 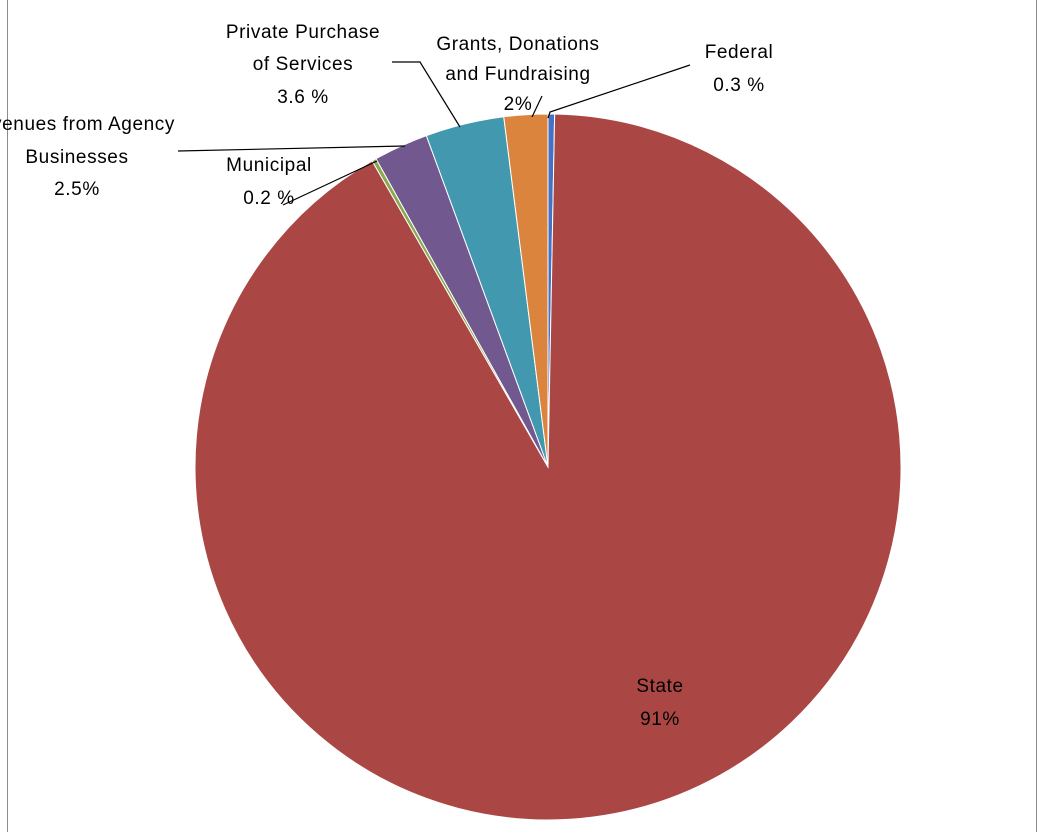 What do you see at coordinates (330, 183) in the screenshot?
I see `leader-line-municipal` at bounding box center [330, 183].